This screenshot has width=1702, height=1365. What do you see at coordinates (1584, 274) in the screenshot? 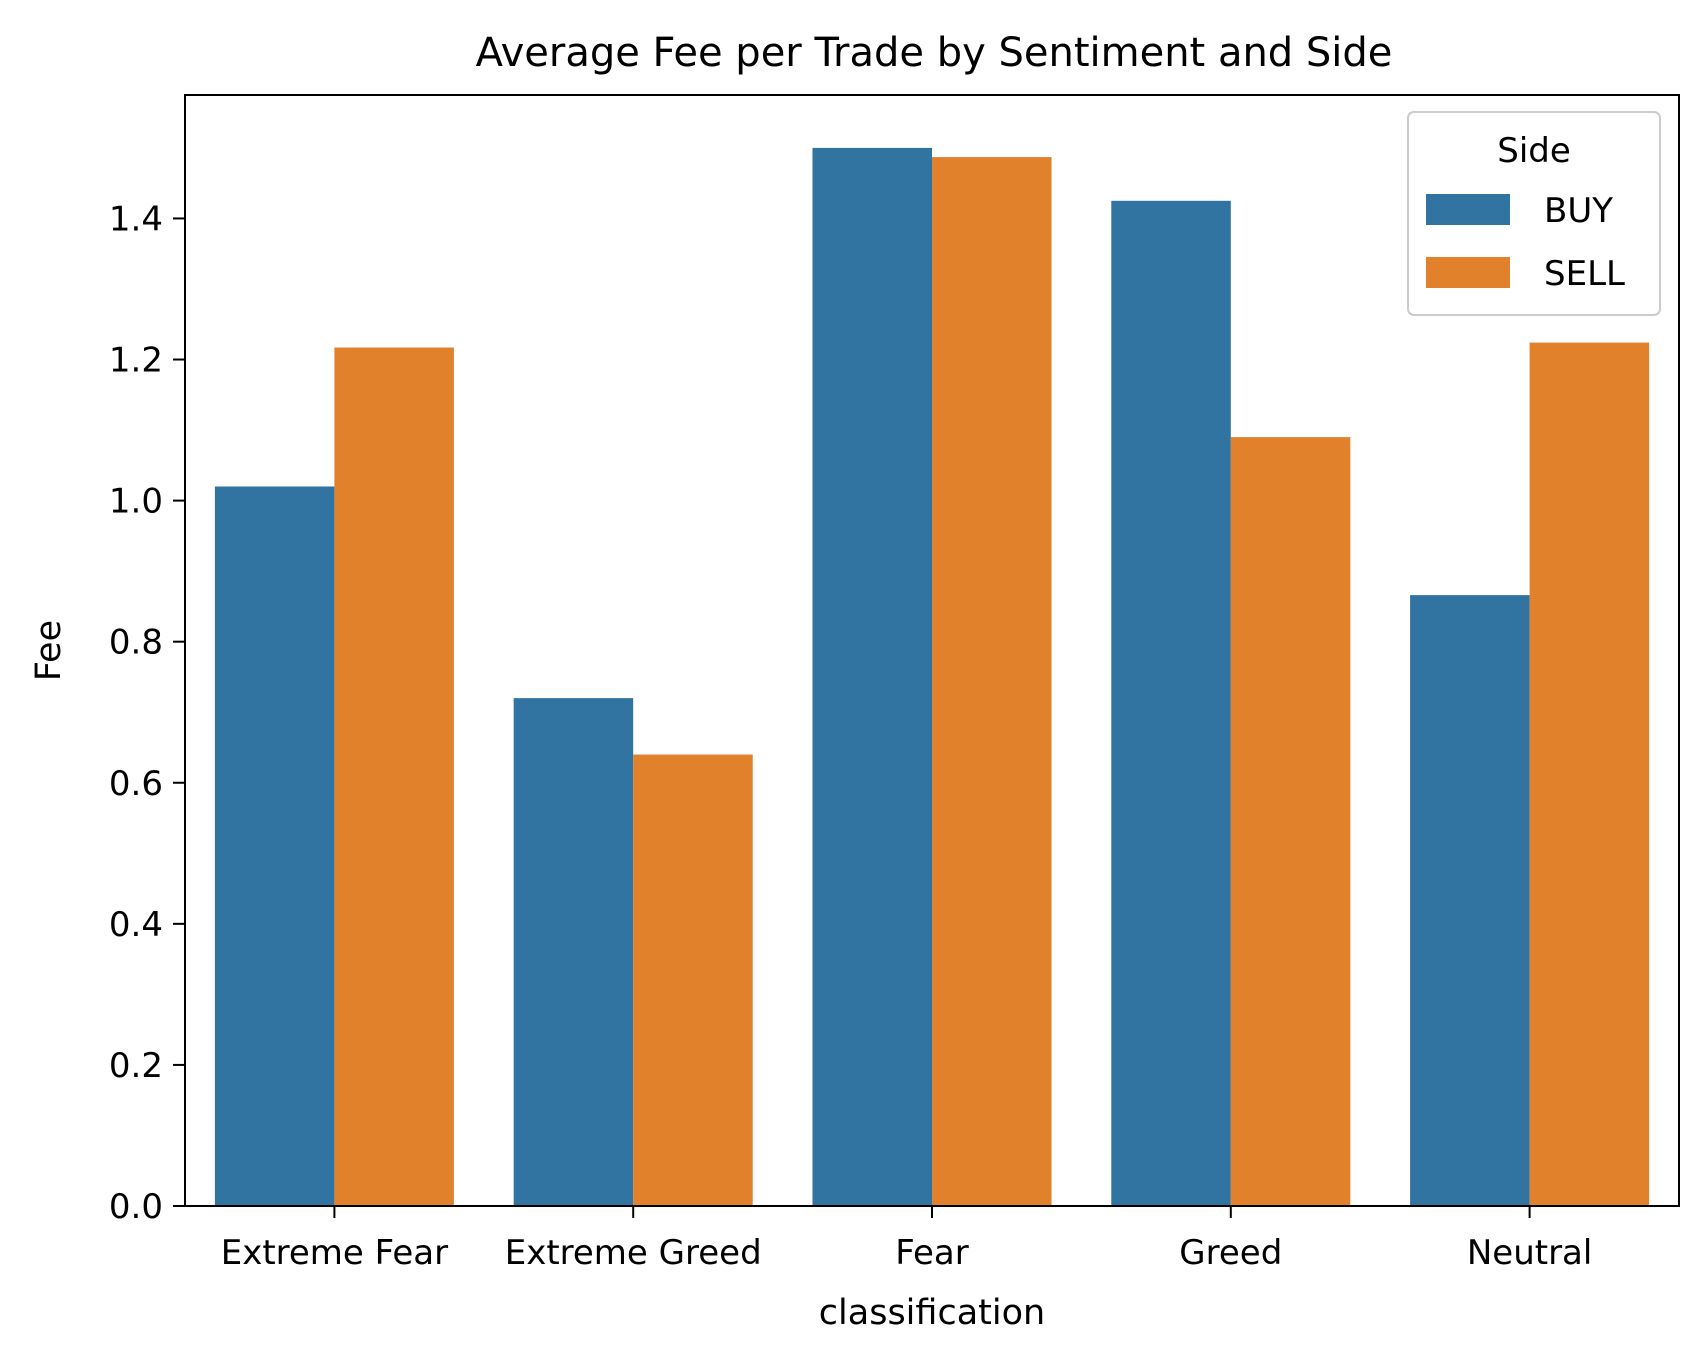
I see `legend-label-sell: SELL` at bounding box center [1584, 274].